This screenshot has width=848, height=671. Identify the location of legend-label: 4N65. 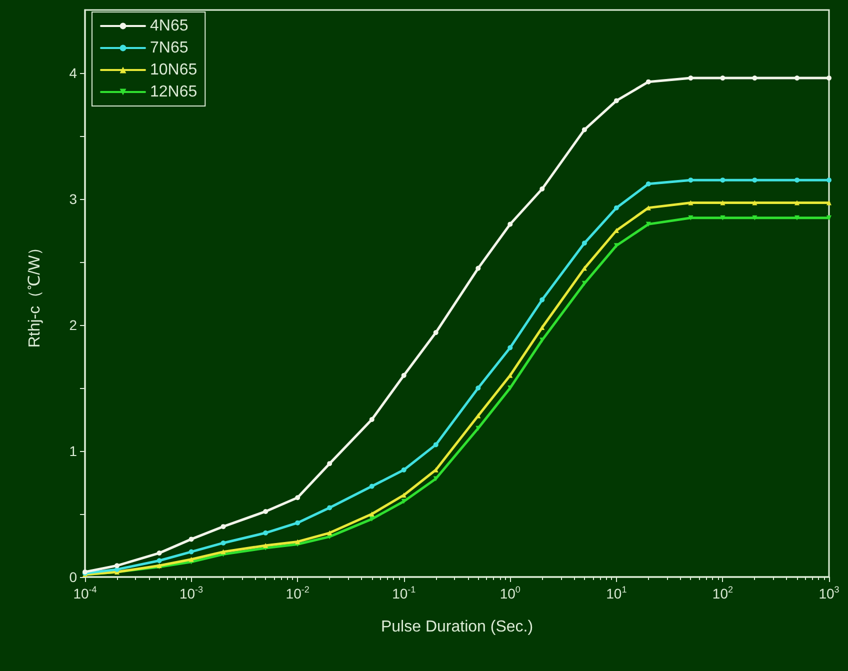
(169, 26).